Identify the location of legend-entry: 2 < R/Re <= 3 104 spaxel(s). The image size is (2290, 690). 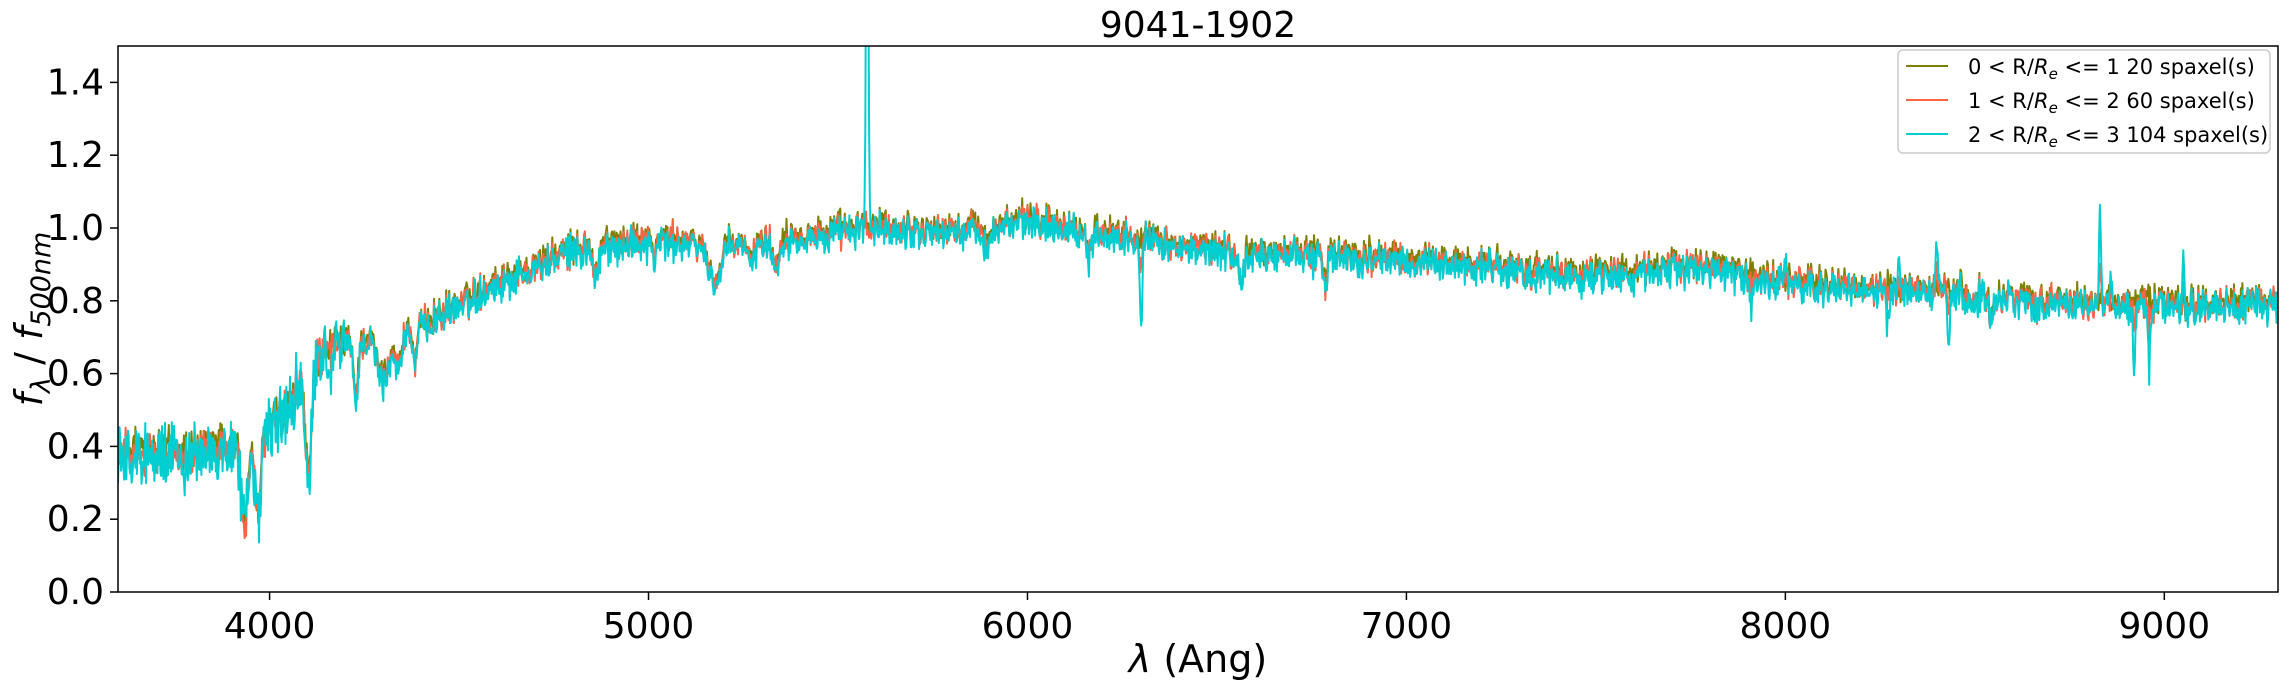
(2087, 137).